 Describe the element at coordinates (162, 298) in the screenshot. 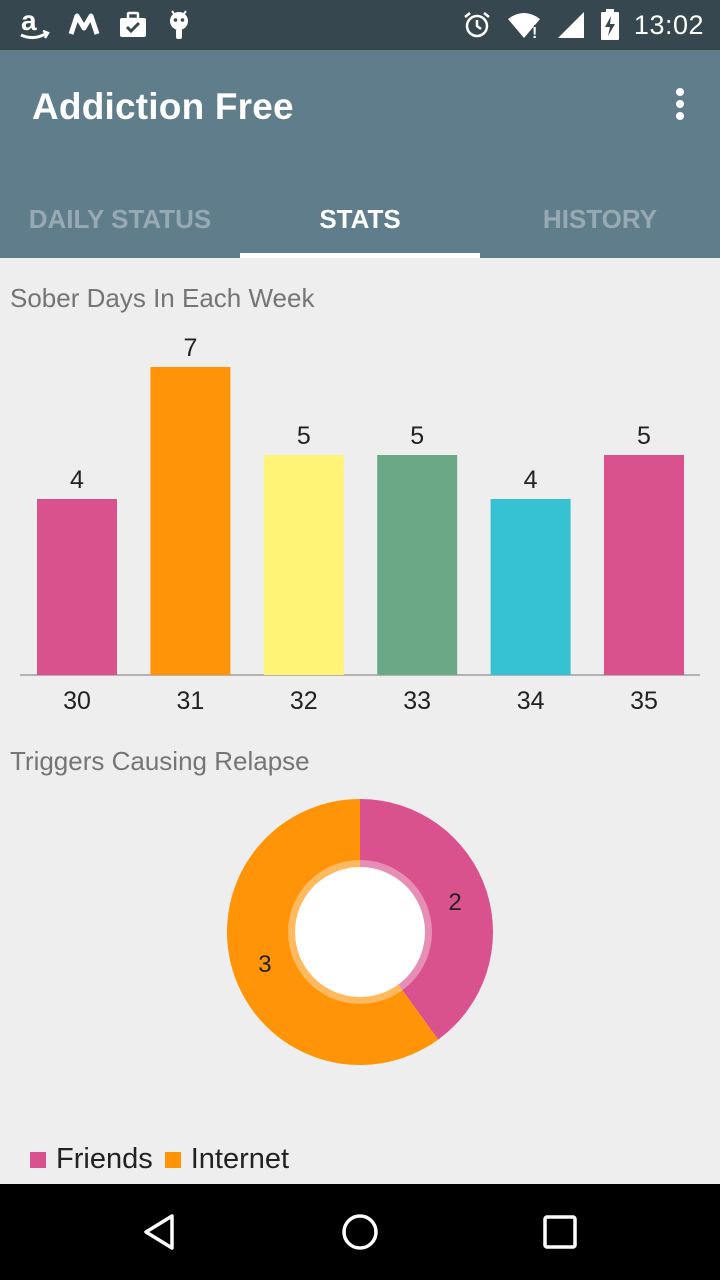

I see `sober-days-title: Sober Days In Each Week` at that location.